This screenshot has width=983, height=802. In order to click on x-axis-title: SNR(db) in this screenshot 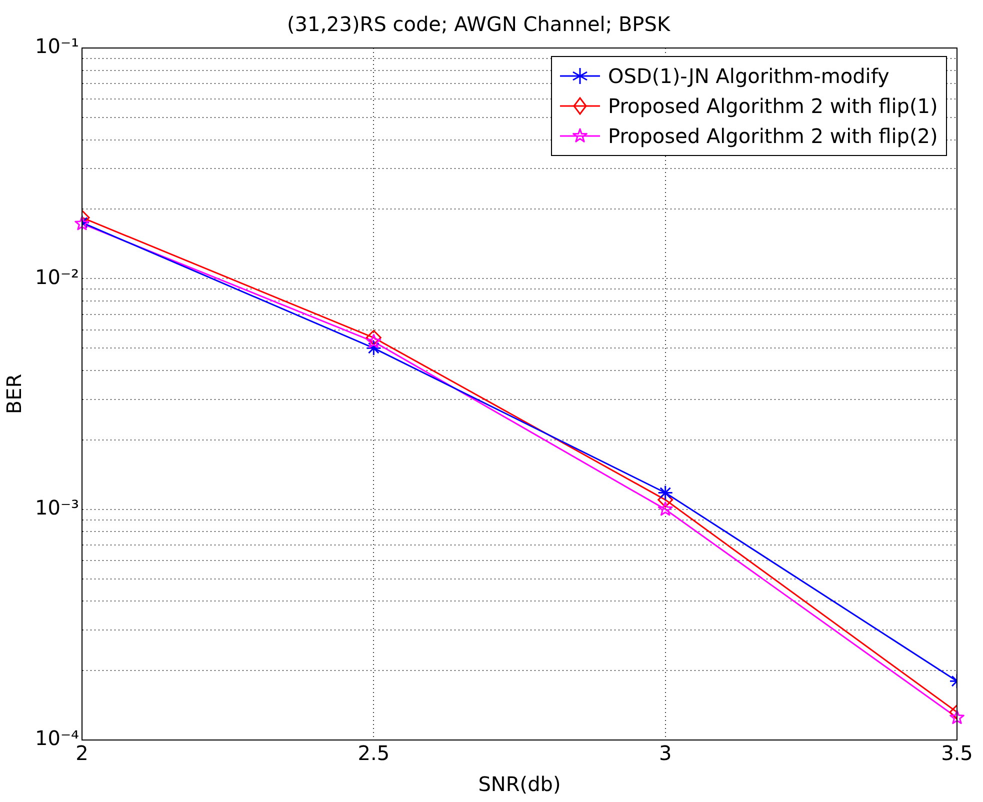, I will do `click(519, 784)`.